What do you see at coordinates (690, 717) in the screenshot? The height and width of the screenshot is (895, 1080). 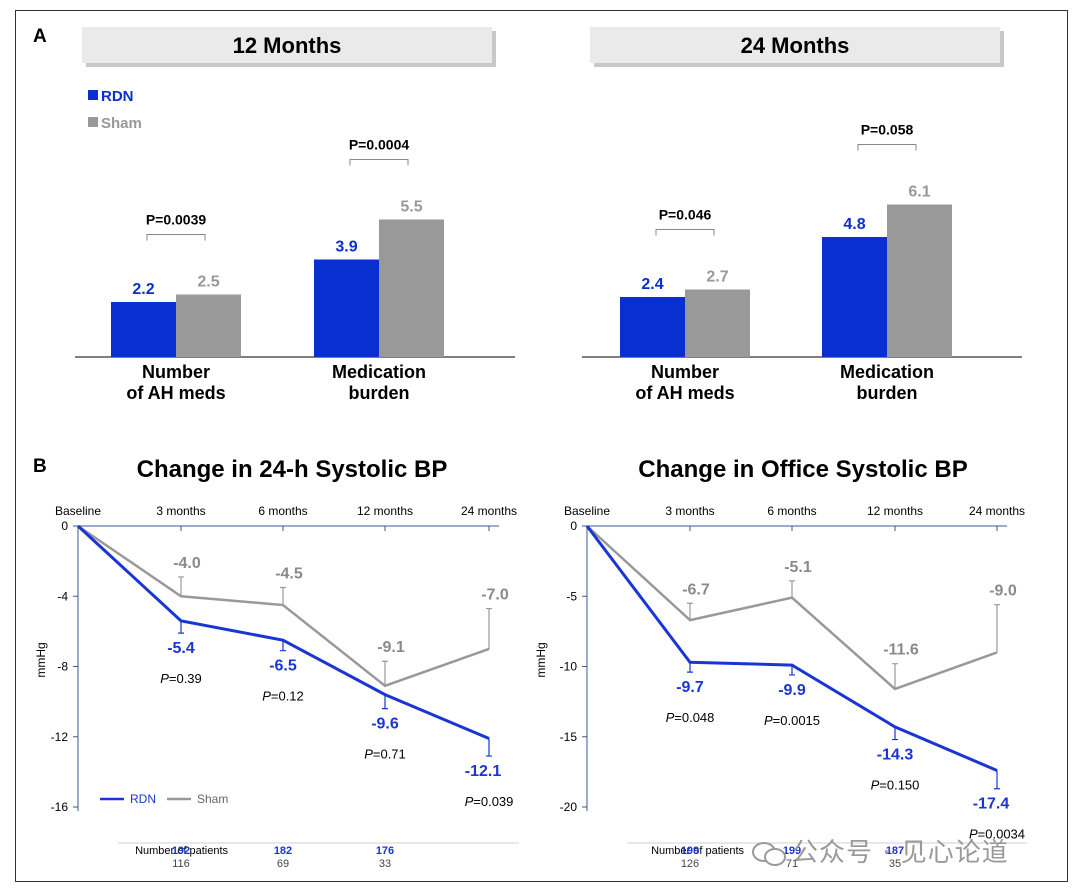 I see `p-value-label: P=0.048` at bounding box center [690, 717].